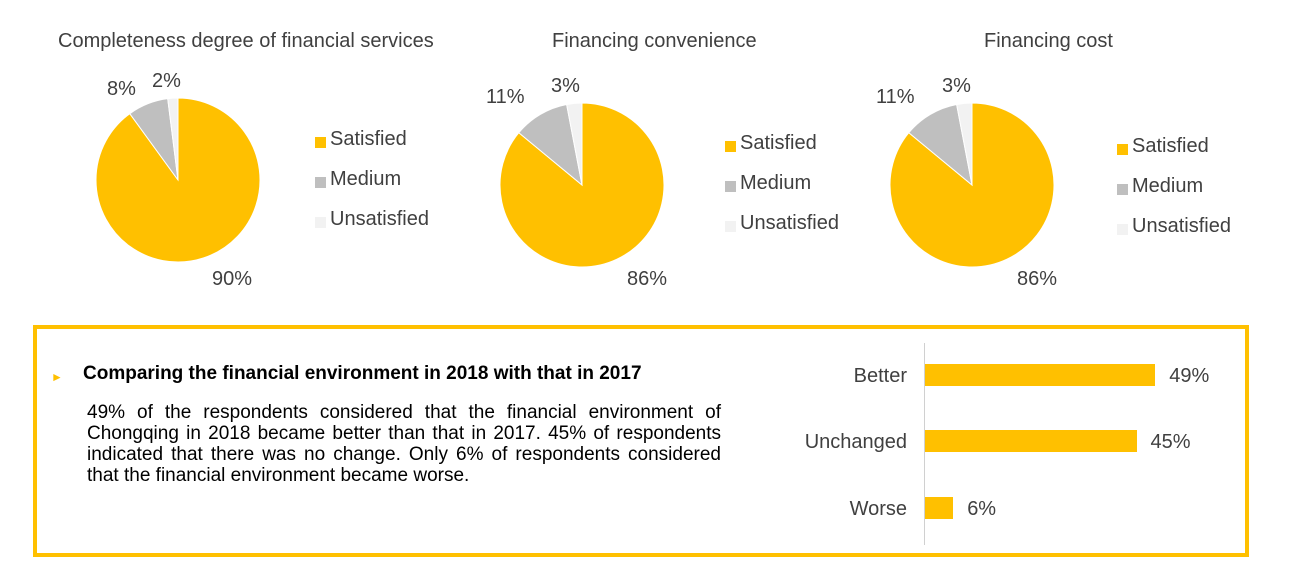  What do you see at coordinates (57, 377) in the screenshot?
I see `triangle-right-icon: ►` at bounding box center [57, 377].